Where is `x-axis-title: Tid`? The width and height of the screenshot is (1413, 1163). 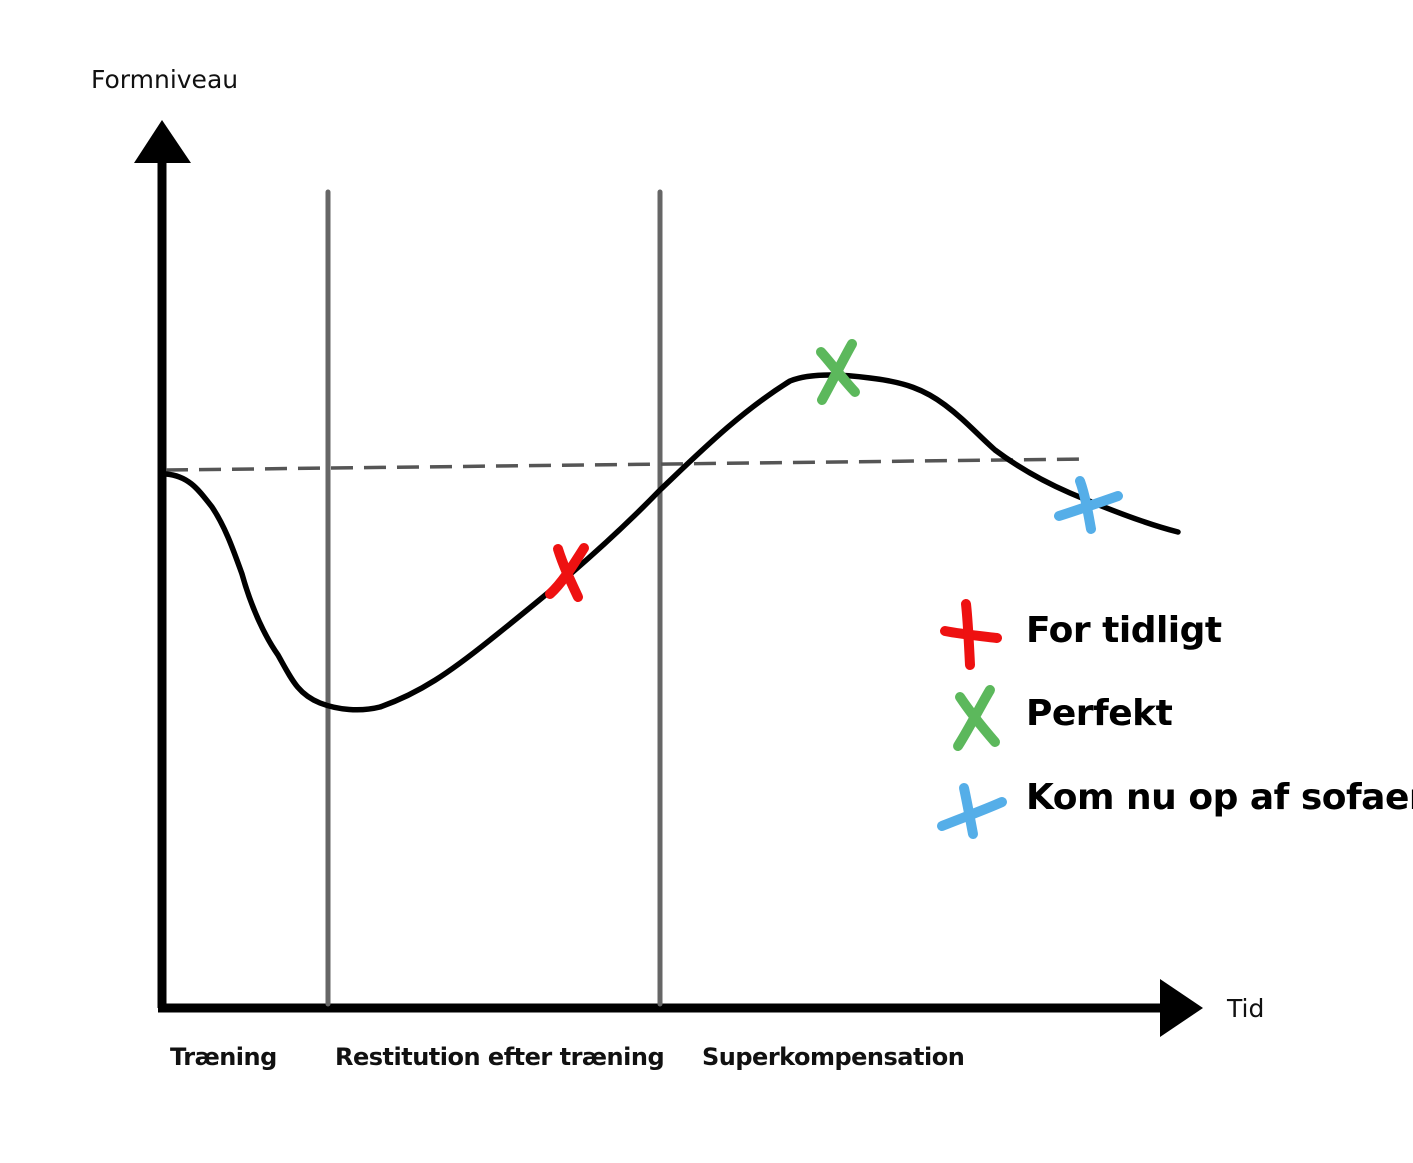
x-axis-title: Tid is located at coordinates (1245, 1008).